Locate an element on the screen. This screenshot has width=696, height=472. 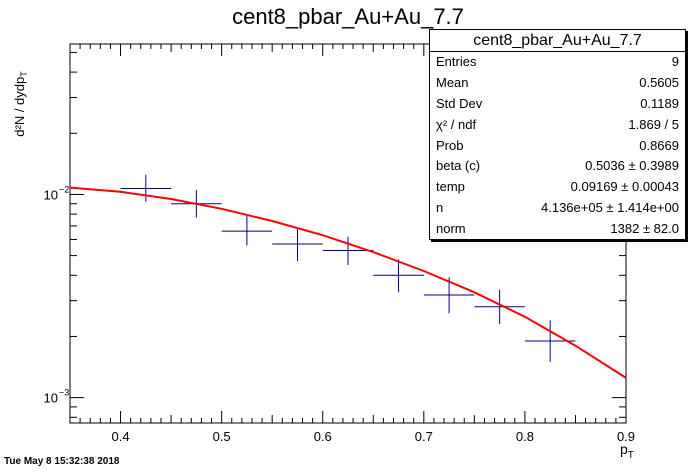
stats-label: n is located at coordinates (440, 208).